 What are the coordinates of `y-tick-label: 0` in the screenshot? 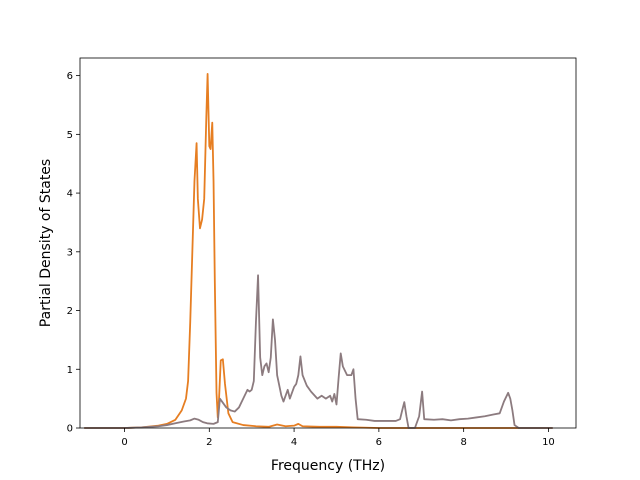 It's located at (70, 429).